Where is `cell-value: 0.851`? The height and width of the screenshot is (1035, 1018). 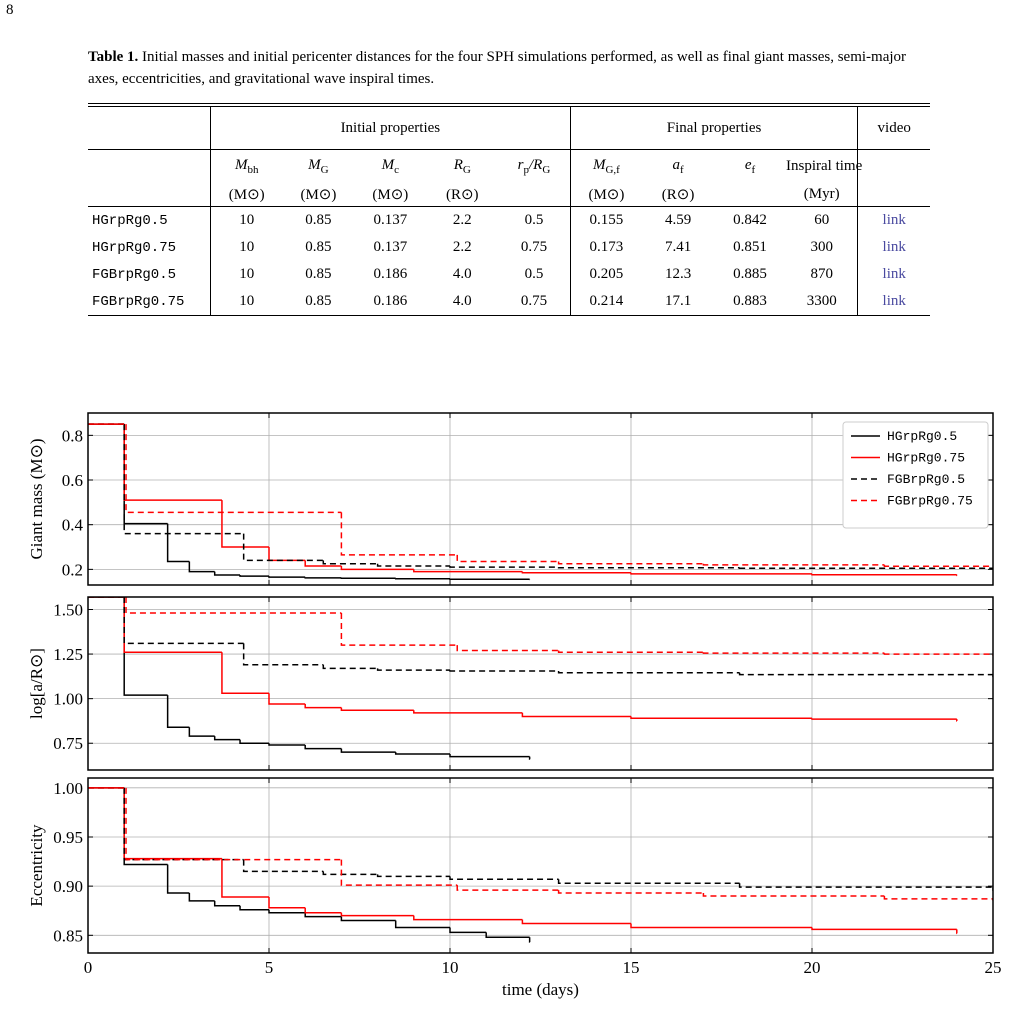
cell-value: 0.851 is located at coordinates (750, 247).